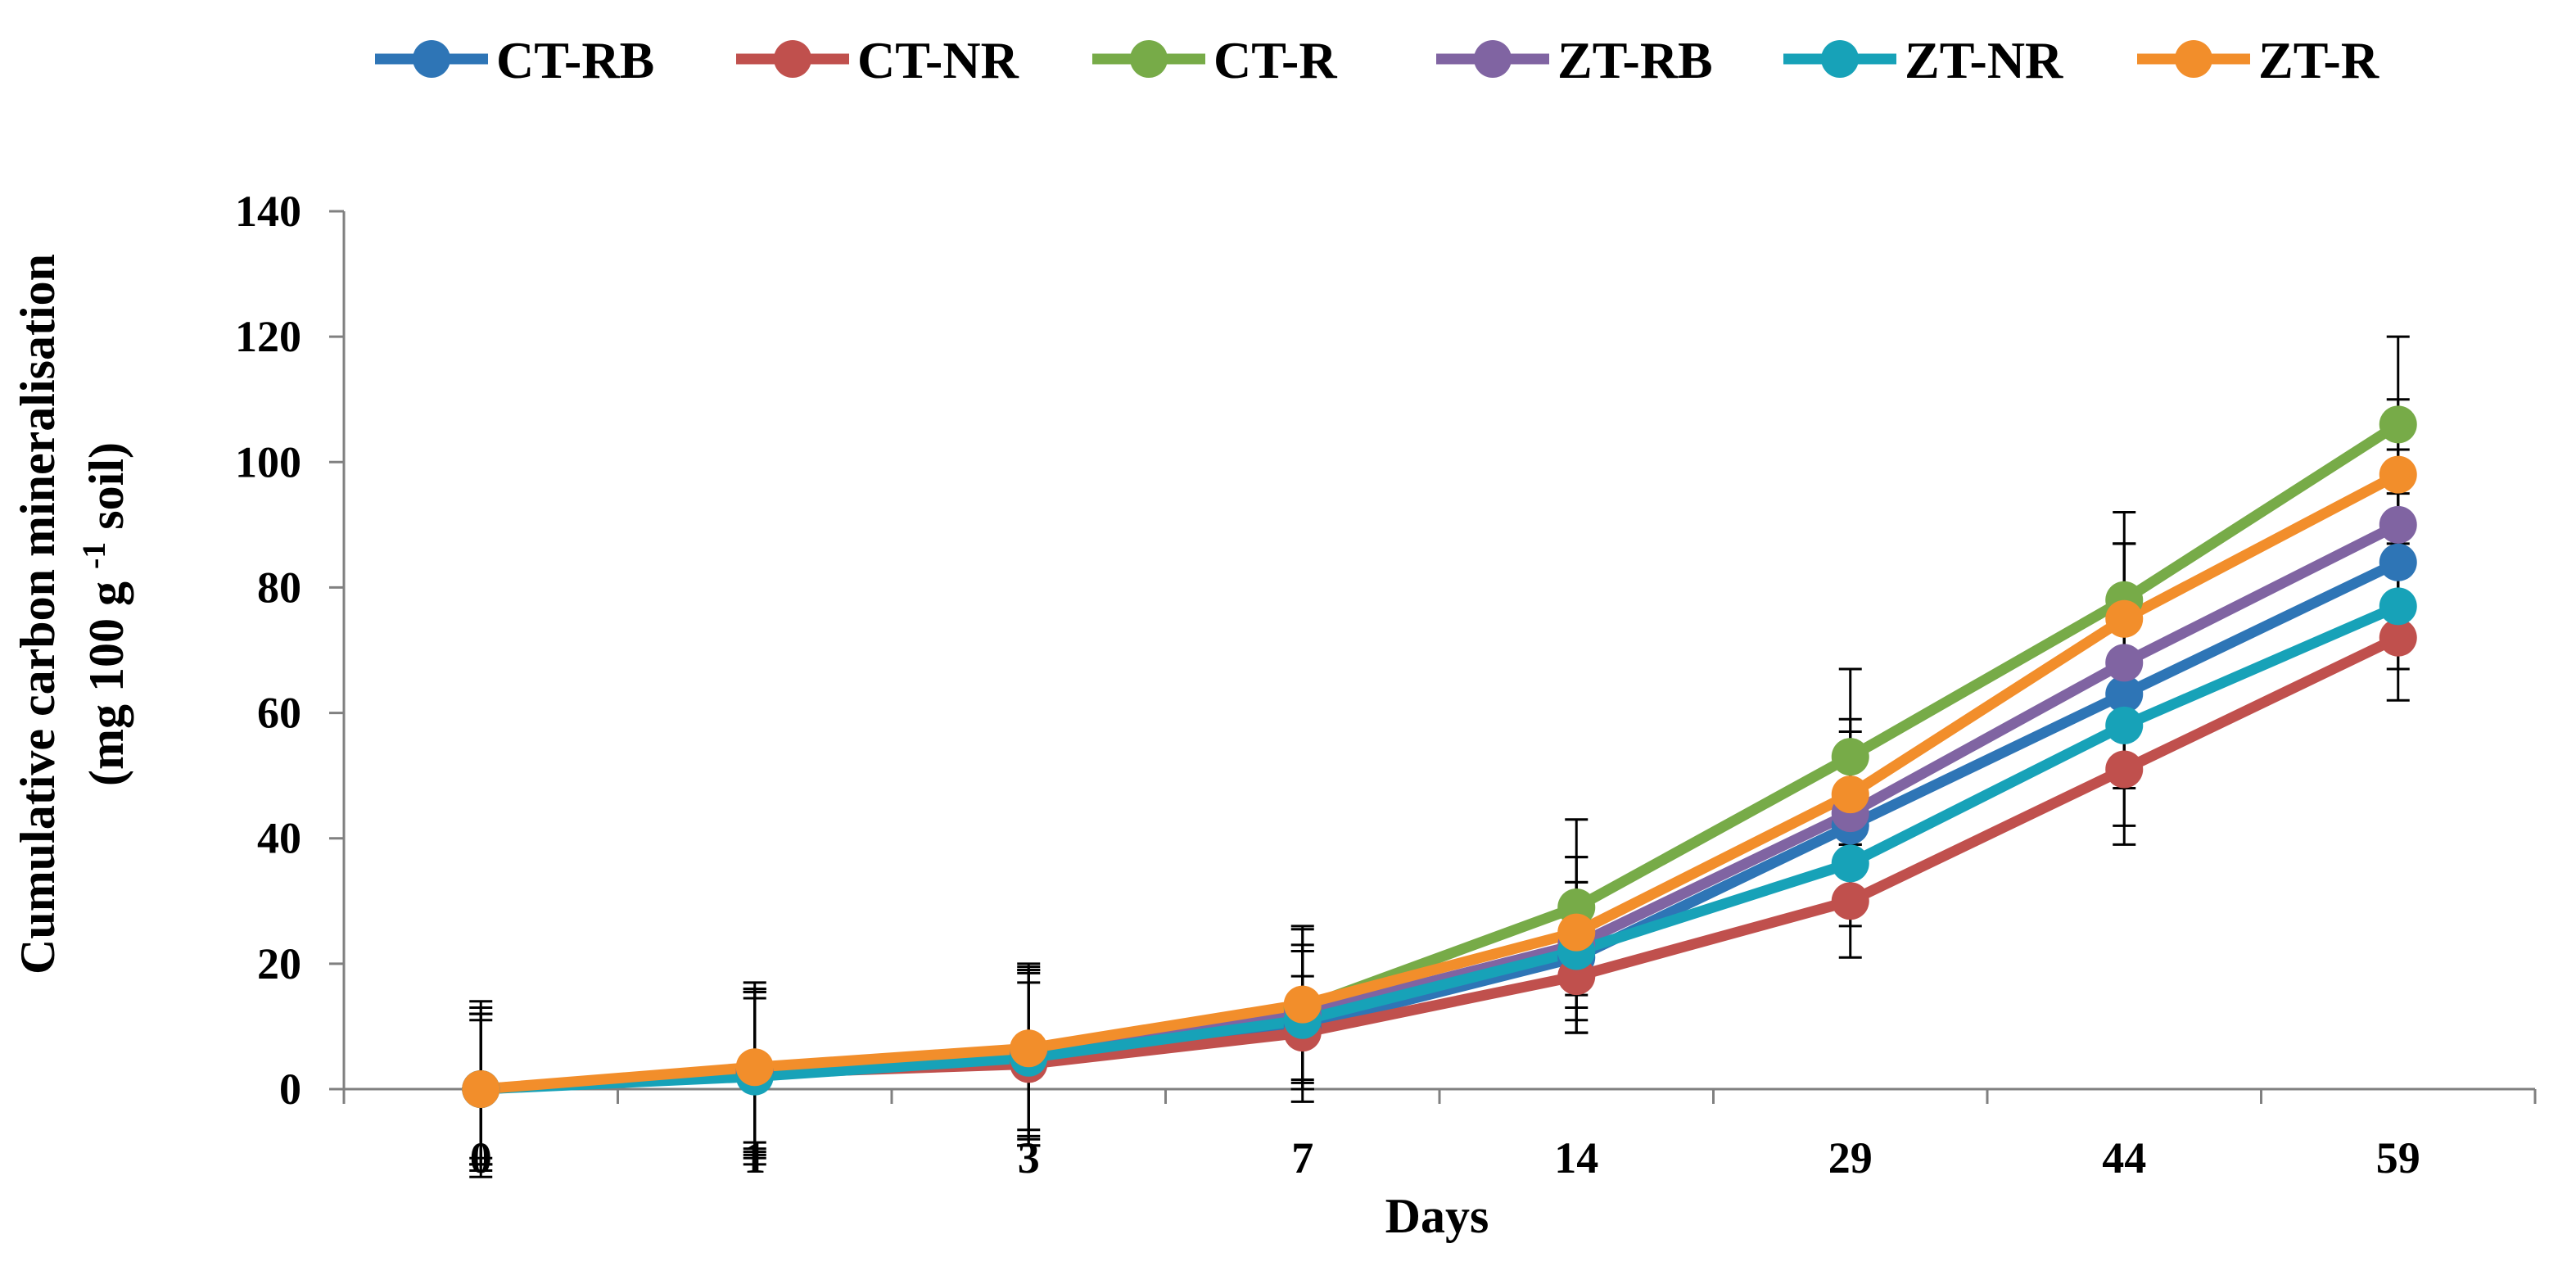 This screenshot has height=1266, width=2576. I want to click on y-tick-label: 40, so click(279, 838).